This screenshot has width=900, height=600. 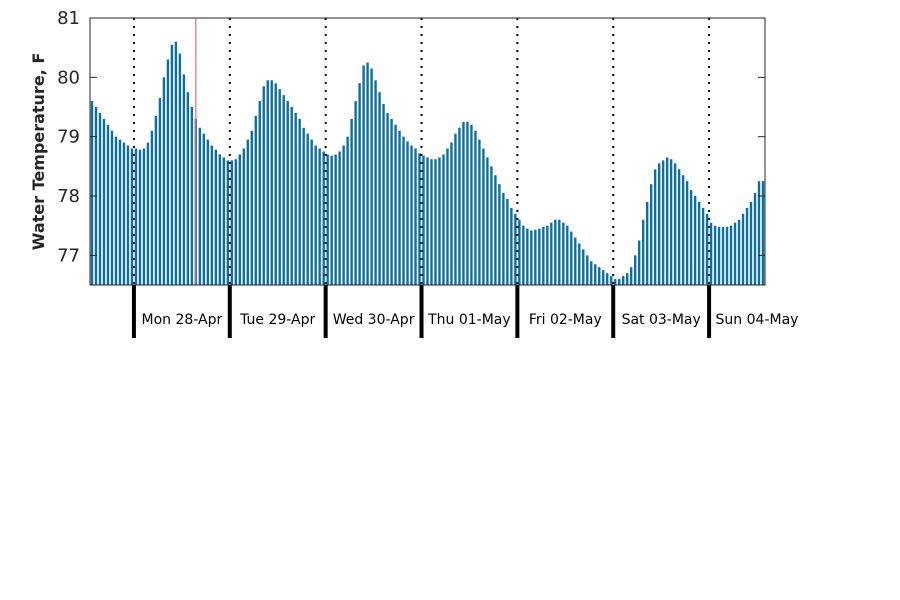 I want to click on day-label: Wed 30-Apr, so click(x=374, y=320).